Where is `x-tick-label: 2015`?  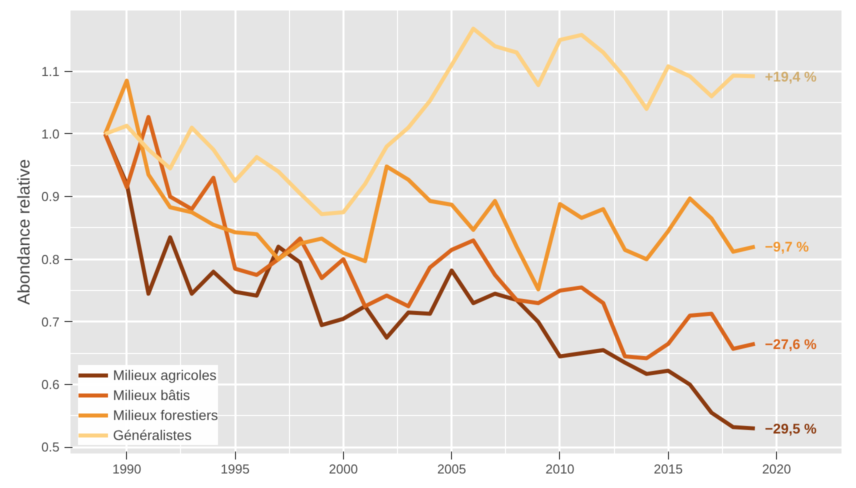 x-tick-label: 2015 is located at coordinates (668, 469).